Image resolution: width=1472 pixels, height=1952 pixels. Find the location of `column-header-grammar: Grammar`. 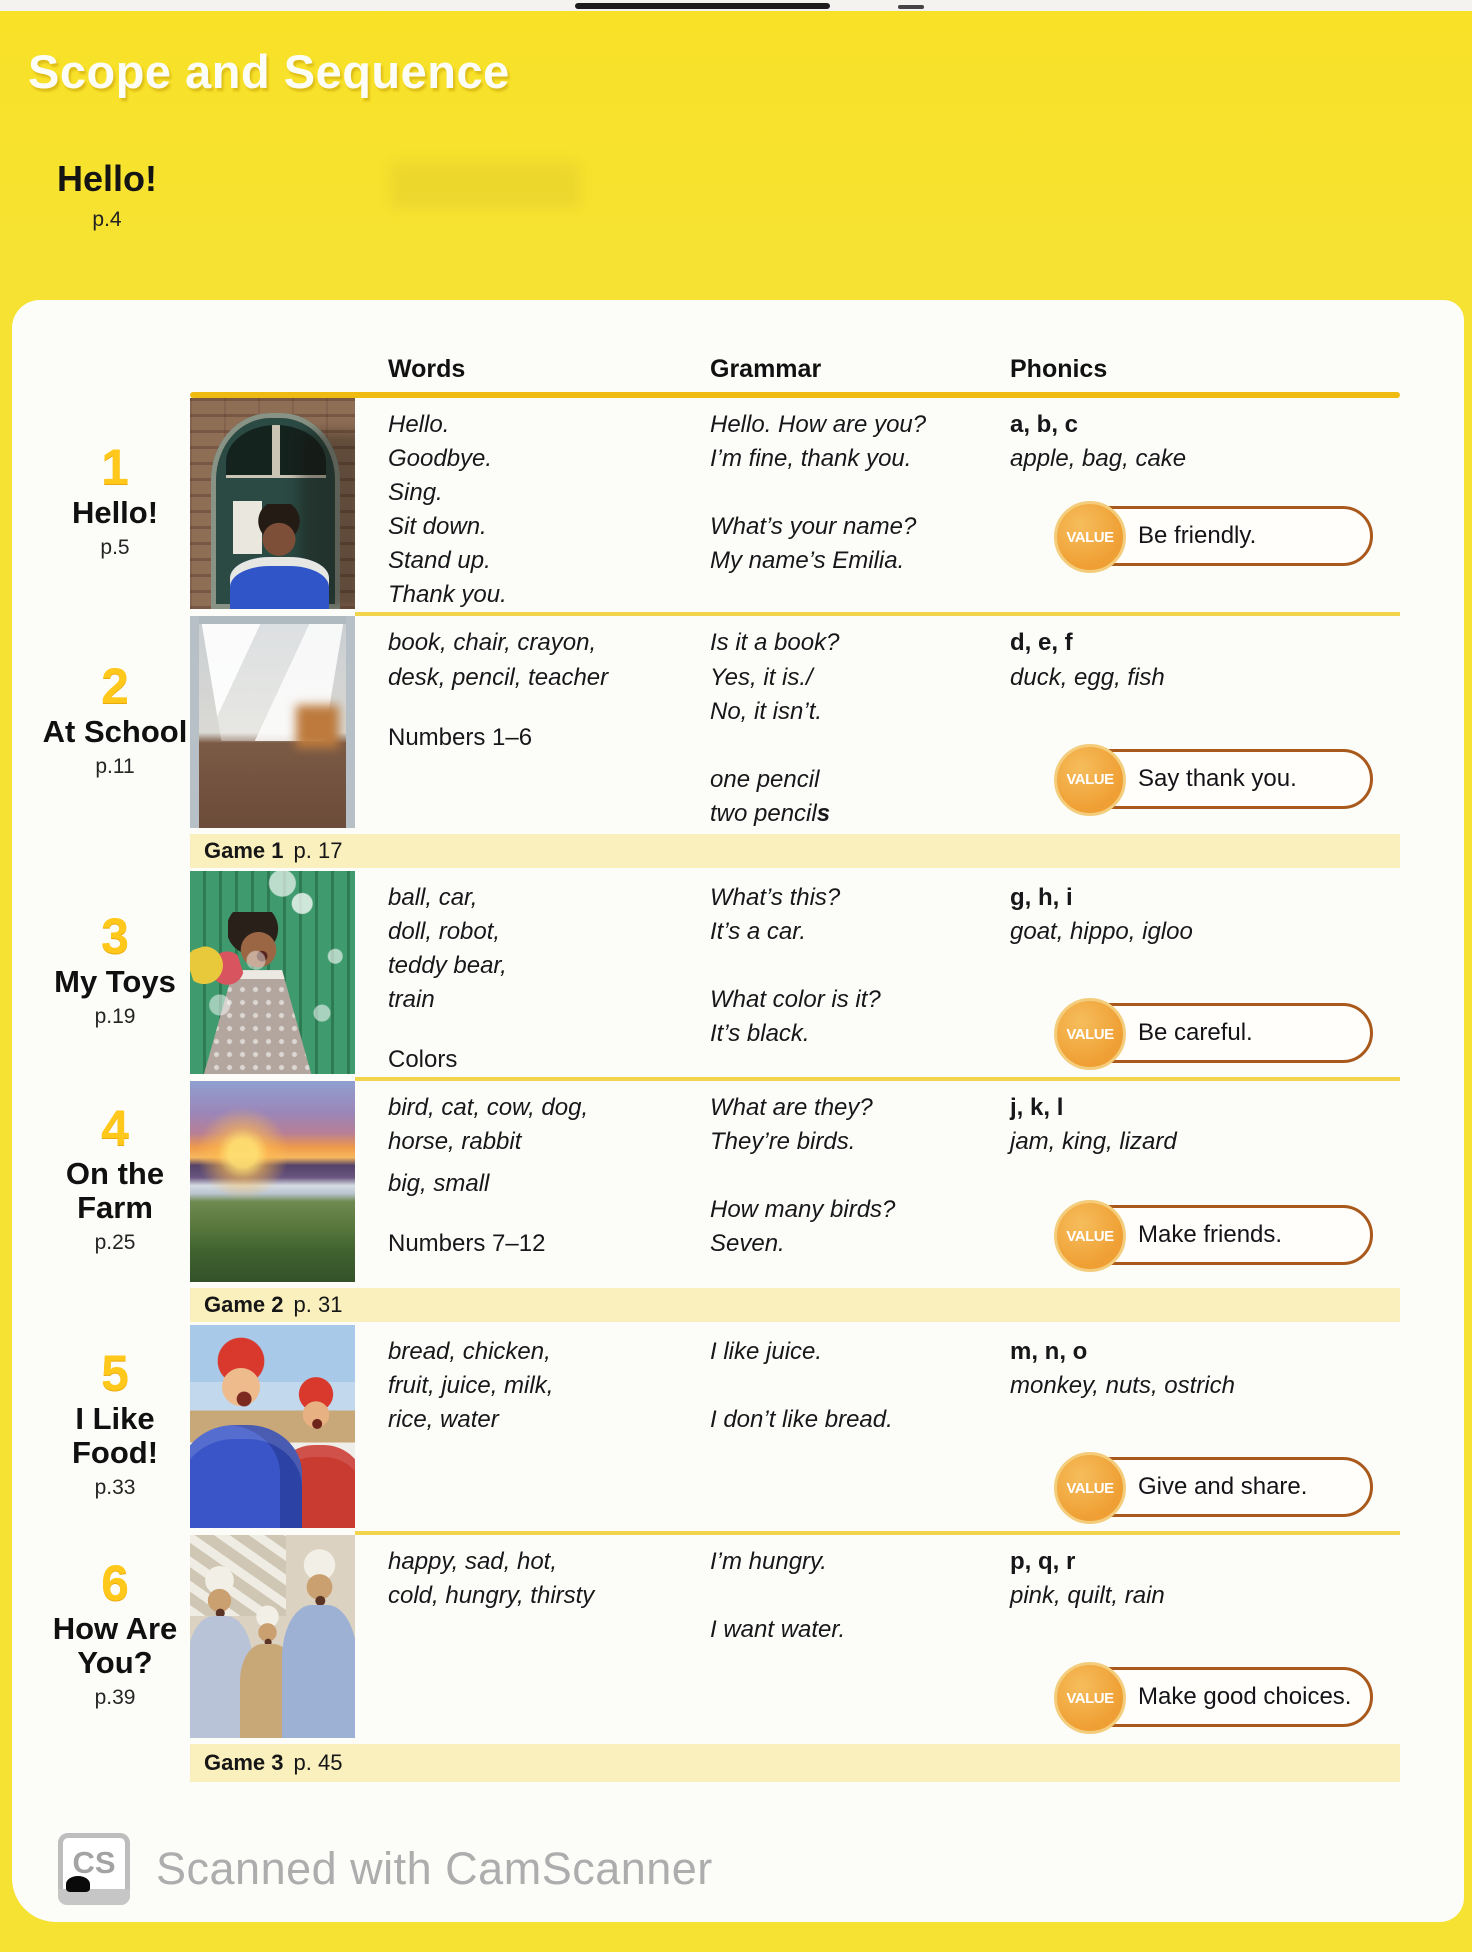

column-header-grammar: Grammar is located at coordinates (766, 369).